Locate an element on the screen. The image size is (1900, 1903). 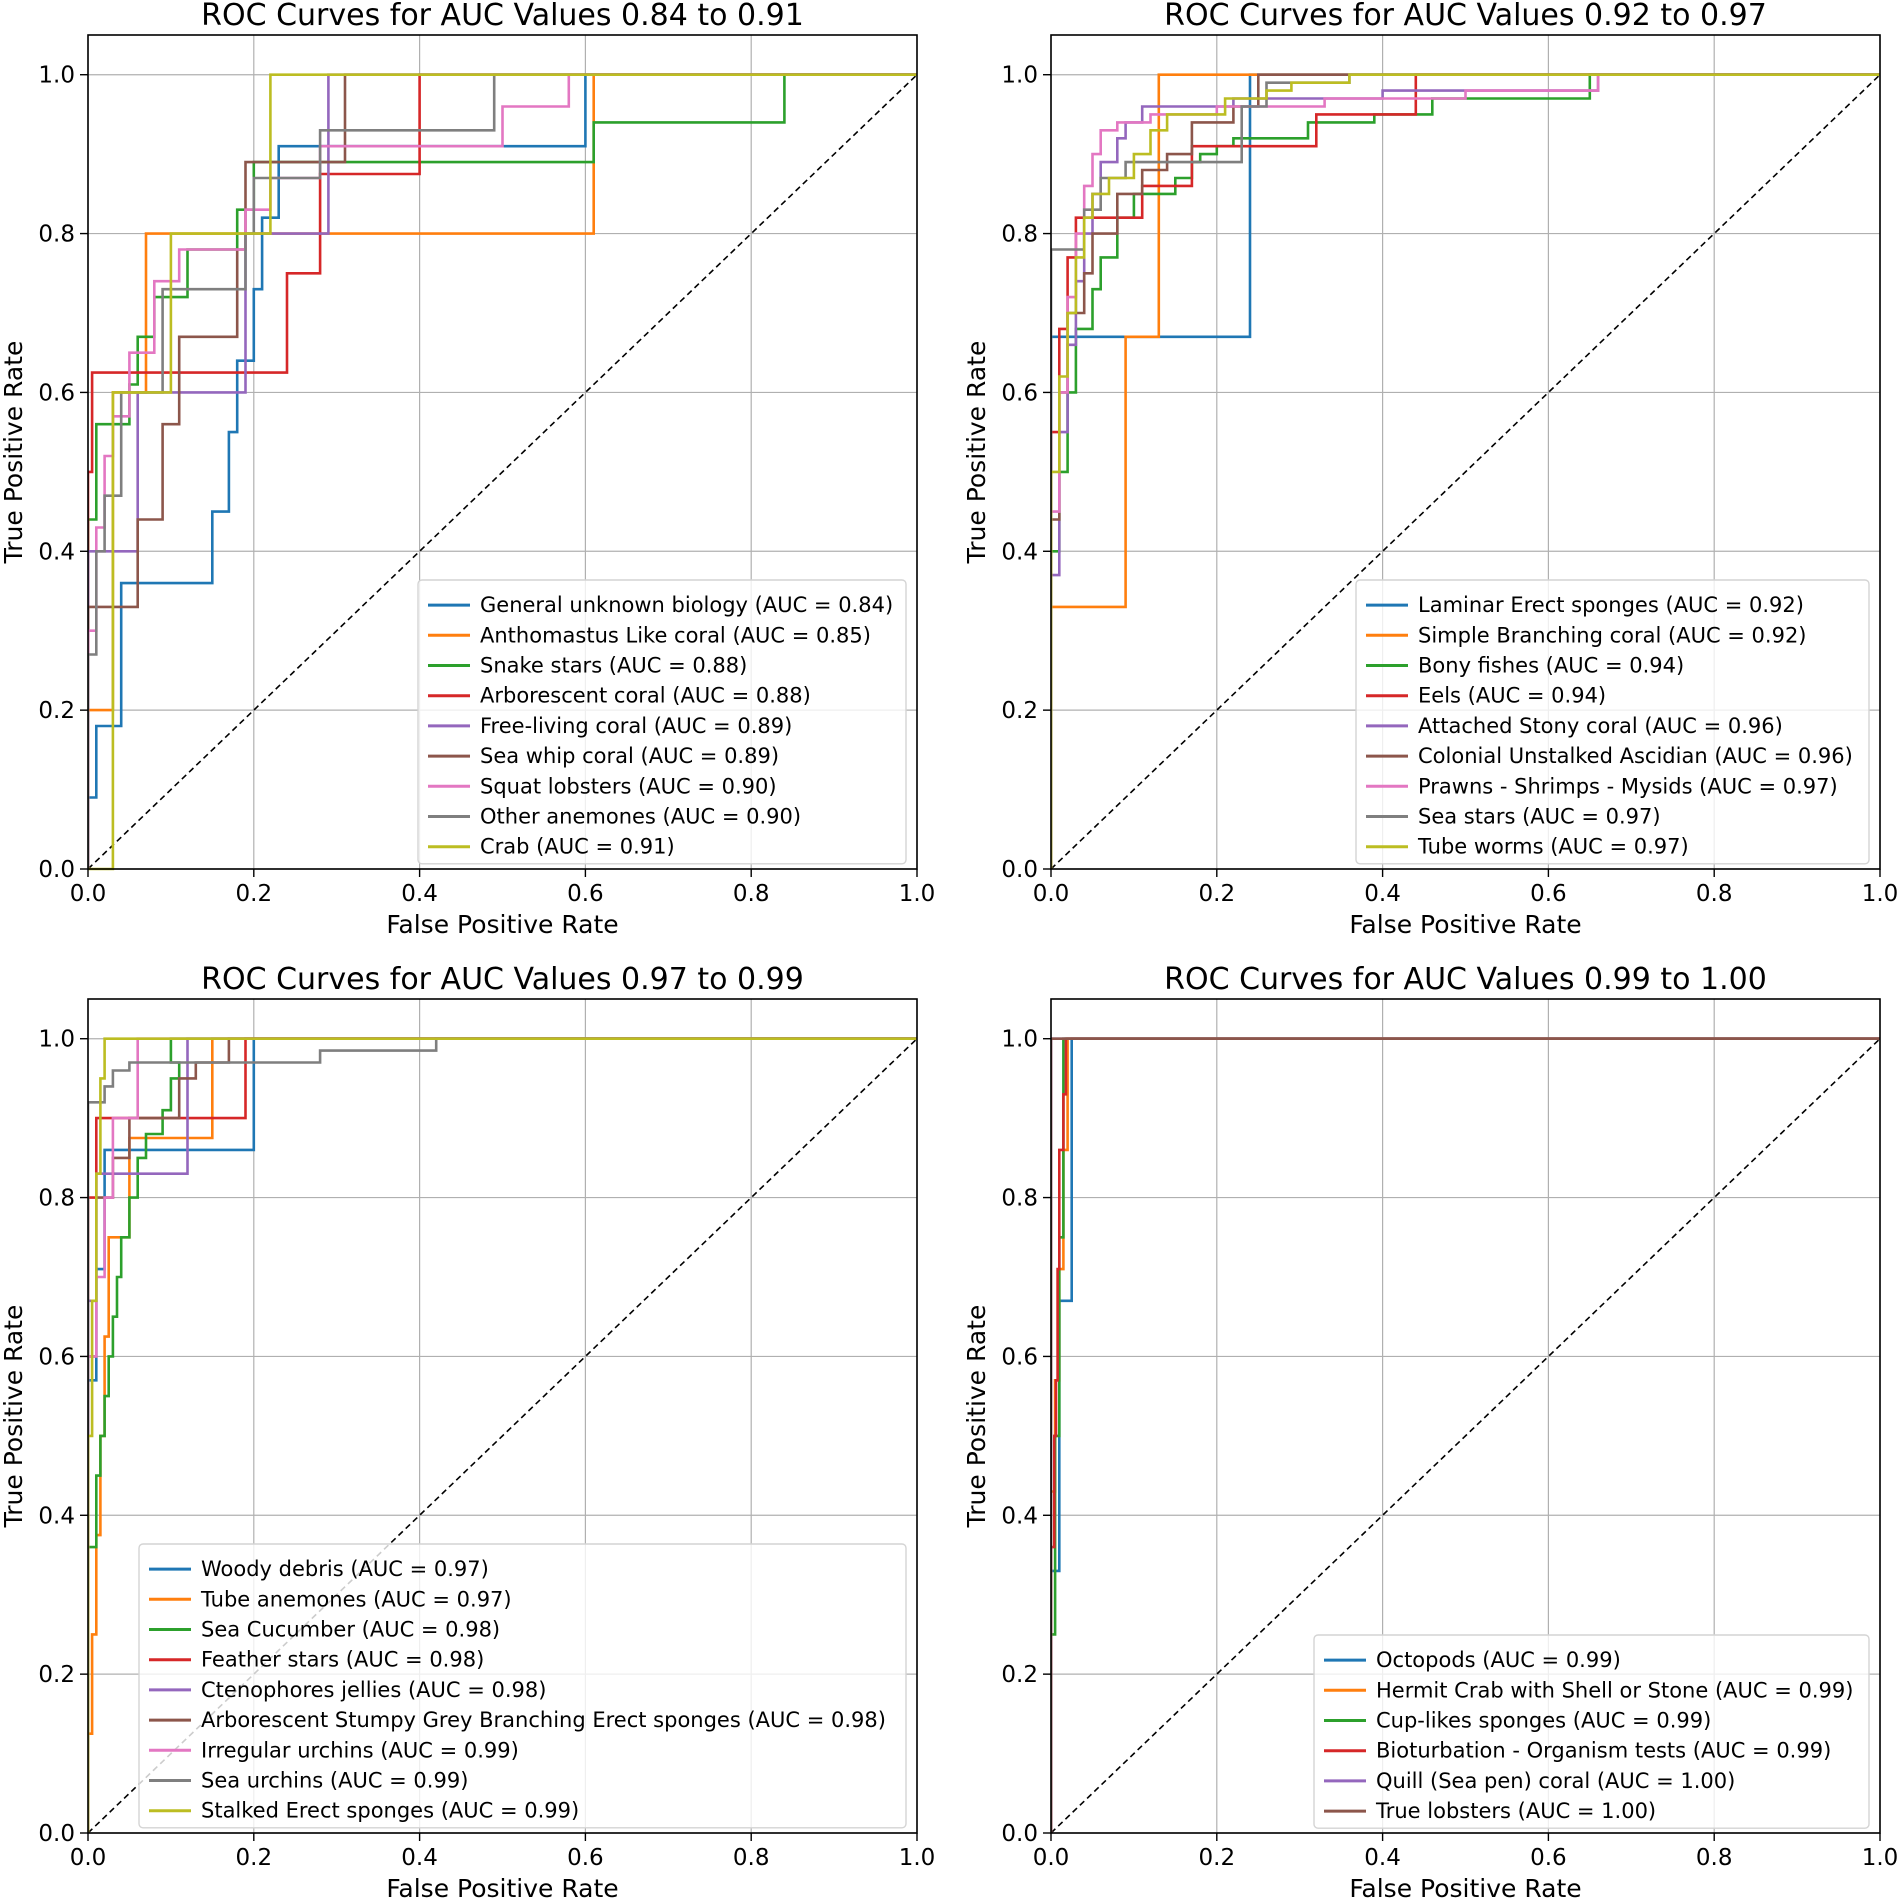
chart-title: ROC Curves for AUC Values 0.92 to 0.97 is located at coordinates (1465, 16).